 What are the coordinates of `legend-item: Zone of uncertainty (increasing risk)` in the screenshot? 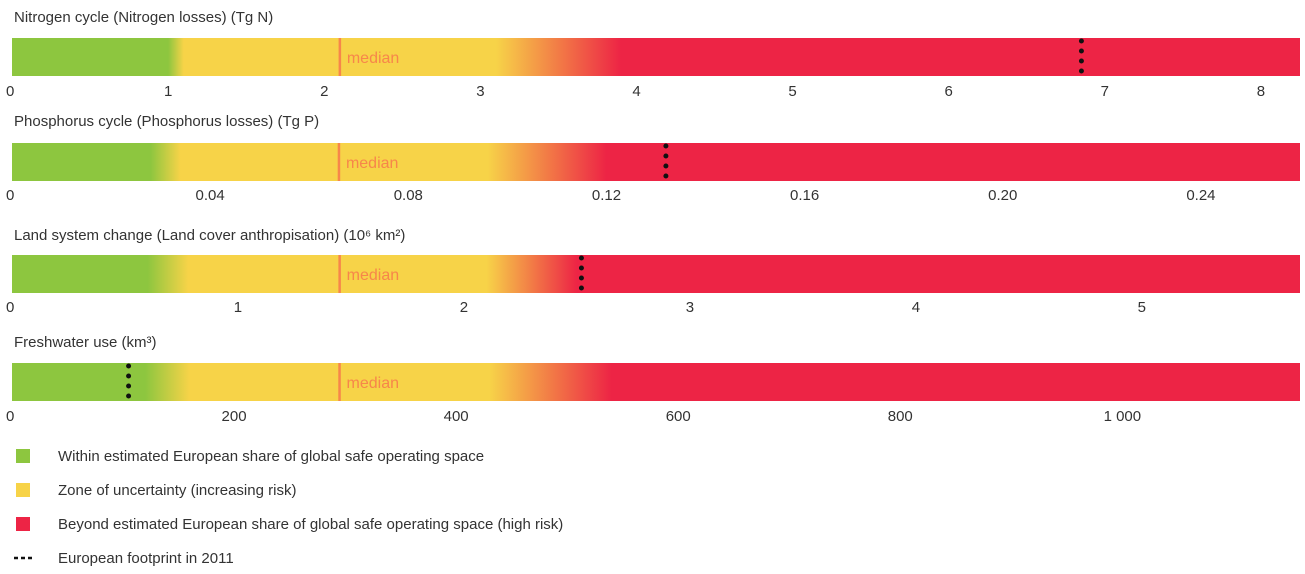 It's located at (156, 490).